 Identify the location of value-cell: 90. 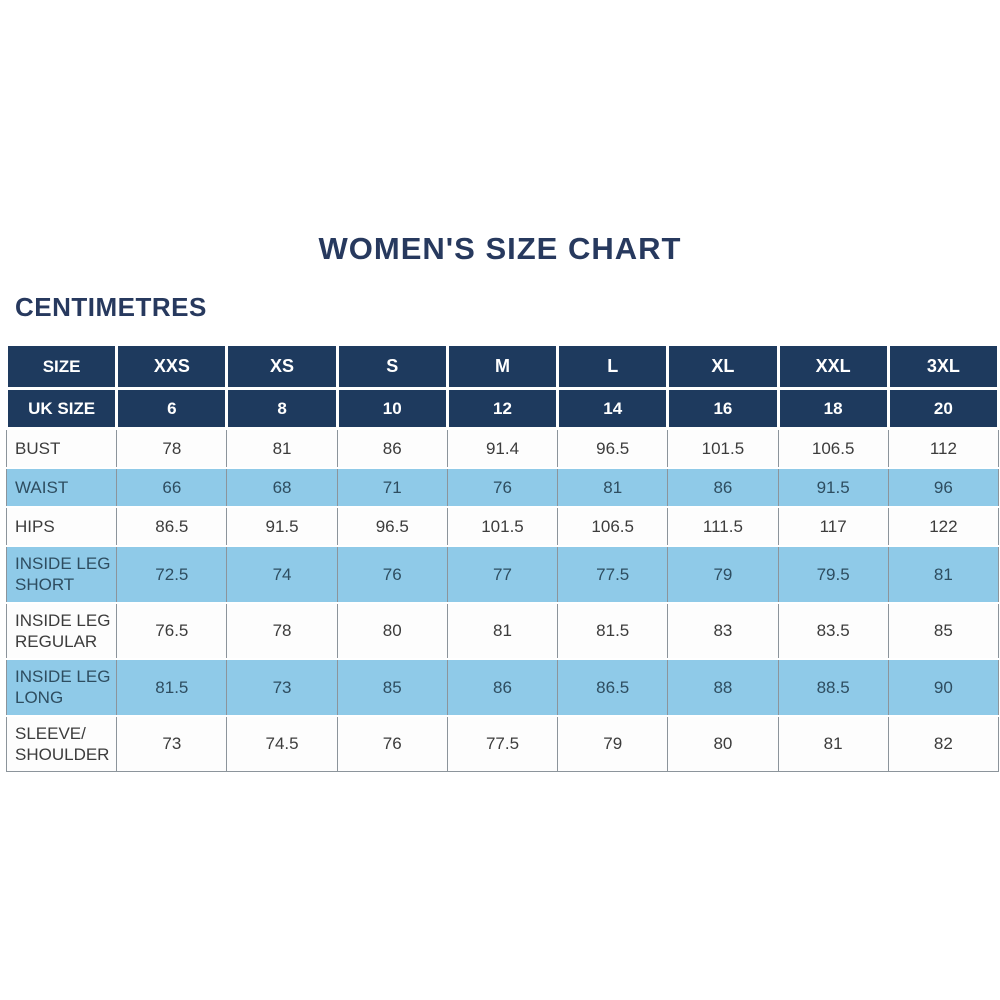
(943, 687).